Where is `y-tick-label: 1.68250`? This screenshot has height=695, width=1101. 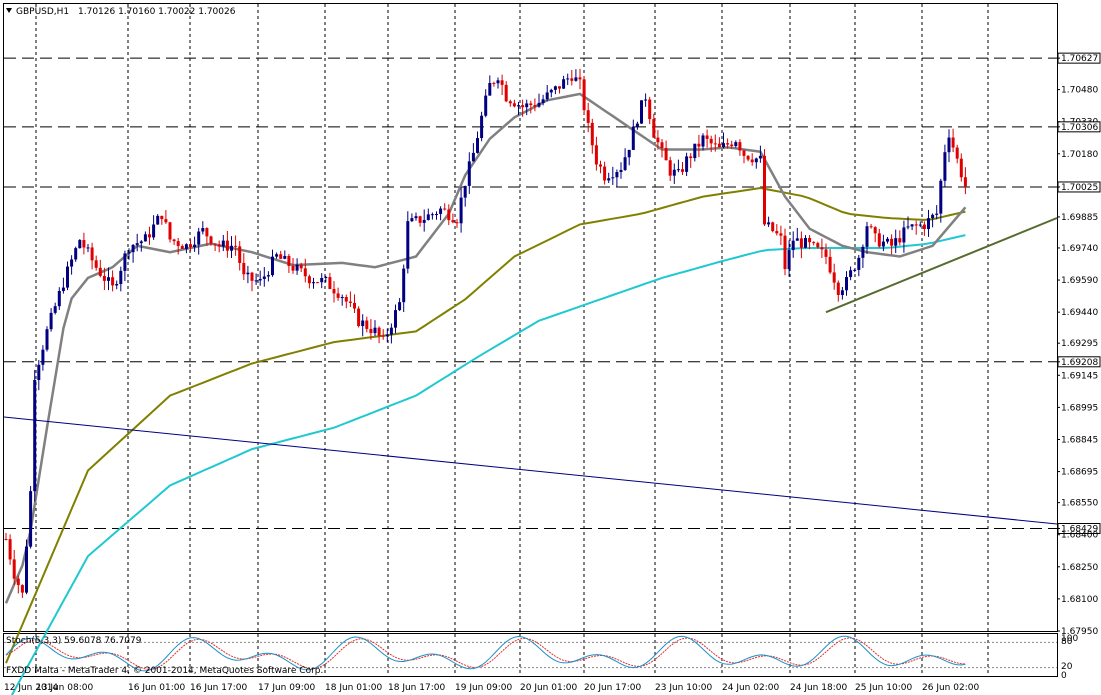
y-tick-label: 1.68250 is located at coordinates (1079, 568).